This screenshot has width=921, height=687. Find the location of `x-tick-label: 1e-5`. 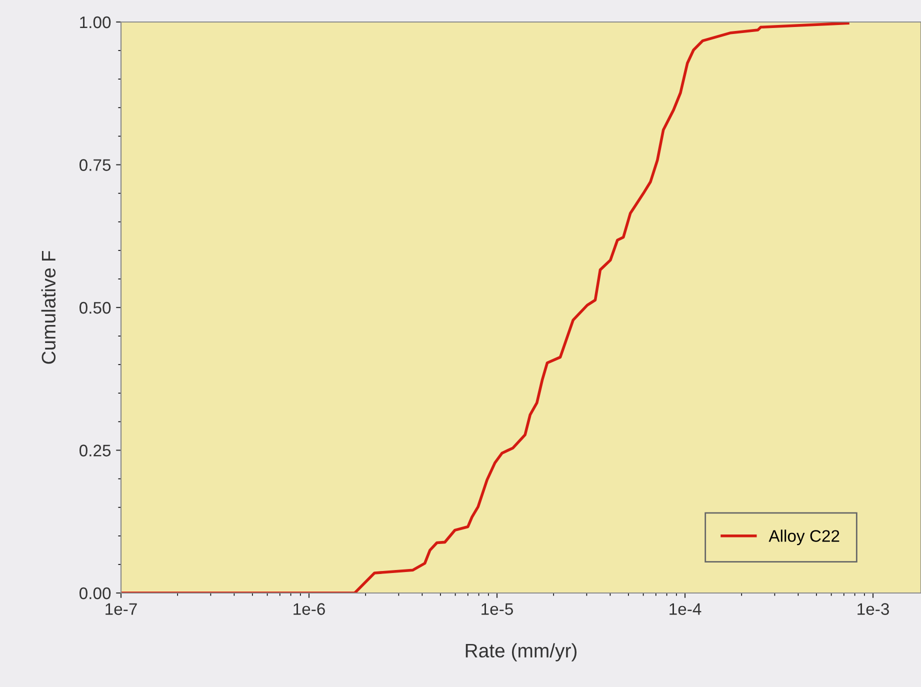

x-tick-label: 1e-5 is located at coordinates (497, 609).